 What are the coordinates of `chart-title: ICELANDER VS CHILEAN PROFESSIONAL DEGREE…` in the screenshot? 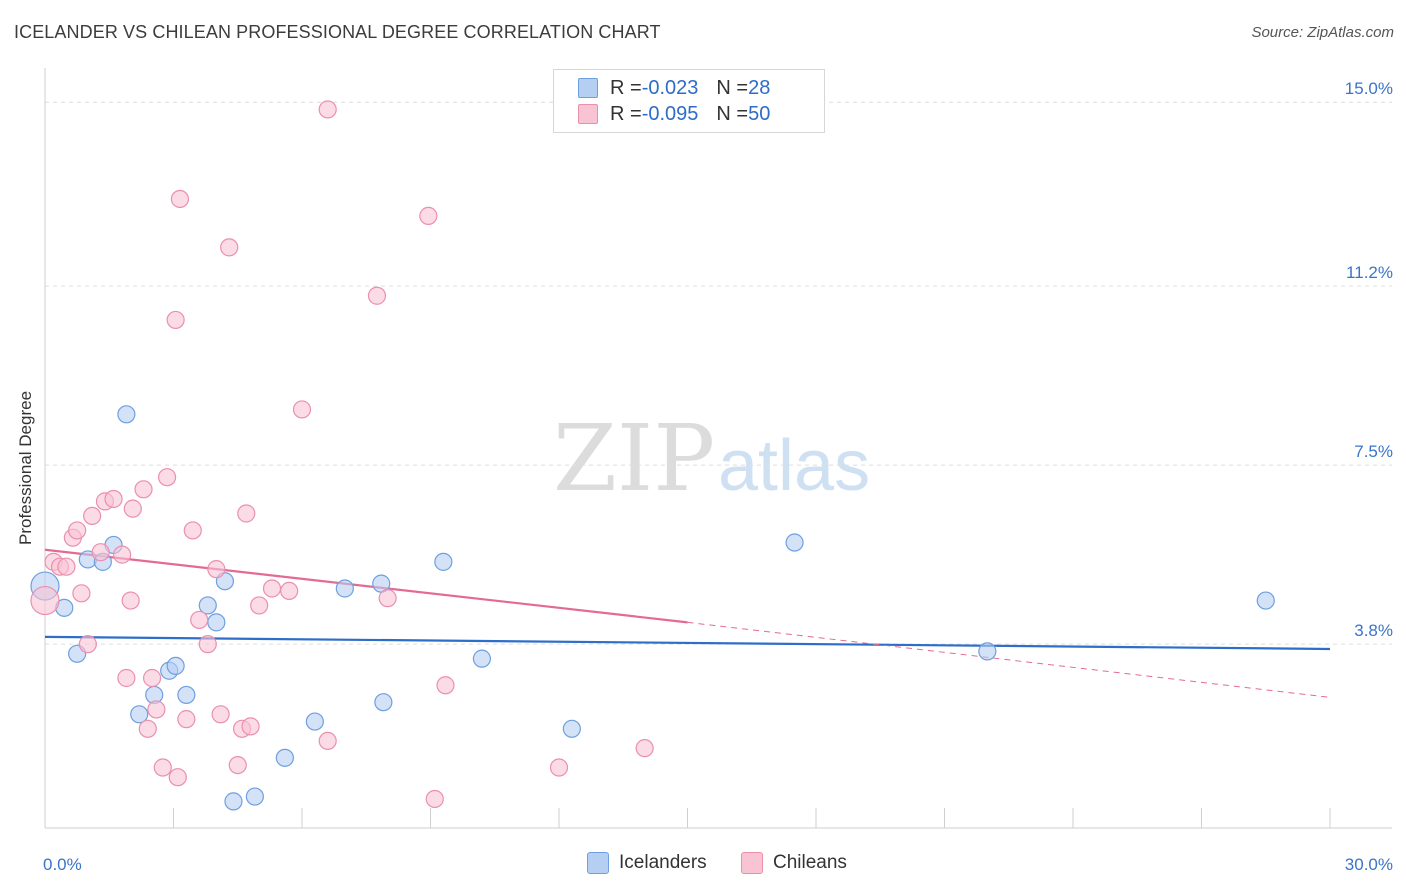 It's located at (337, 32).